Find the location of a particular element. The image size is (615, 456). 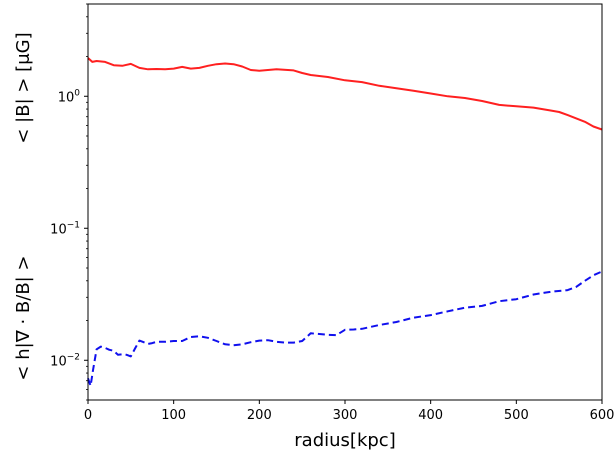

y-tick-label: 10⁰ is located at coordinates (69, 96).